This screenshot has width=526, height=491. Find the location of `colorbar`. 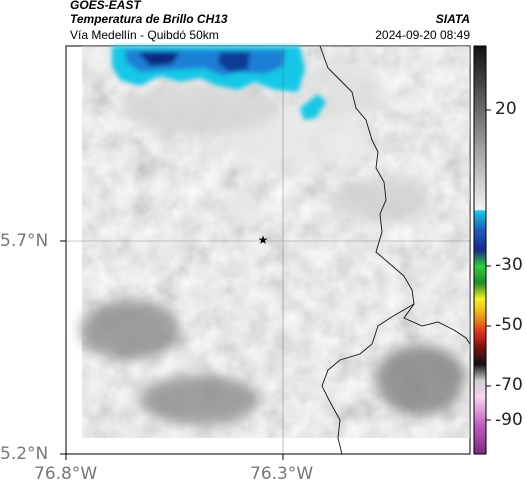

colorbar is located at coordinates (482, 250).